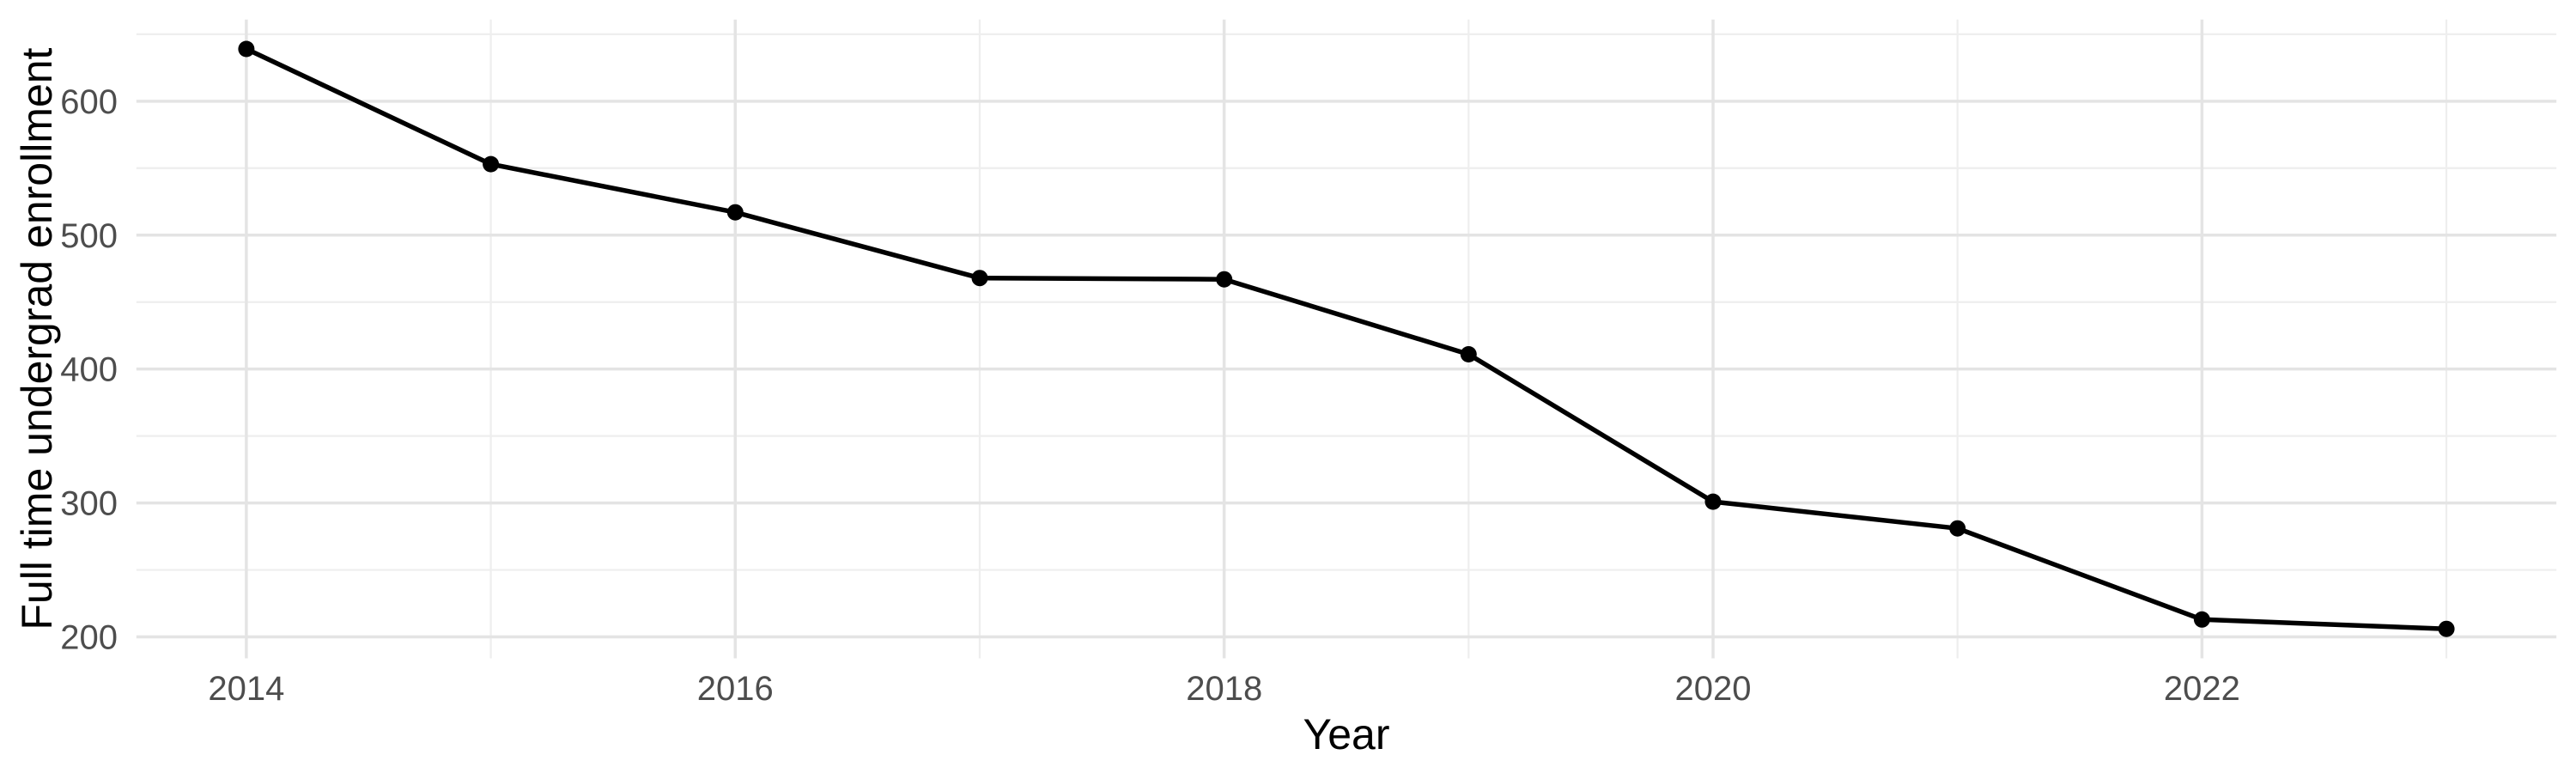 Image resolution: width=2576 pixels, height=773 pixels. I want to click on x-tick-label: 2018, so click(1224, 689).